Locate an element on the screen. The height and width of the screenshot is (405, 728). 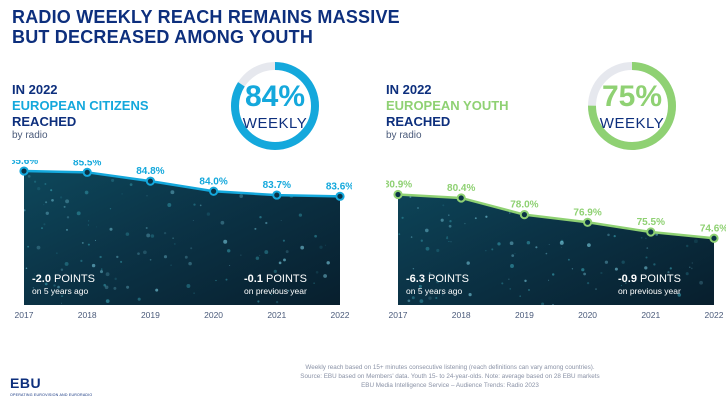
youth-change-1y-sub: on previous year is located at coordinates (649, 291).